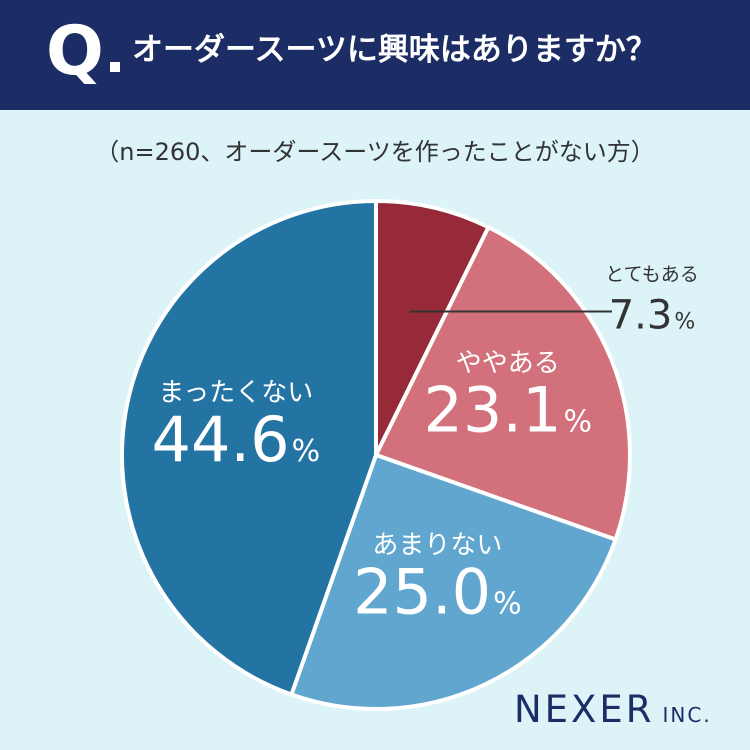 This screenshot has height=750, width=750. I want to click on slice-value-label: 7.3%, so click(652, 316).